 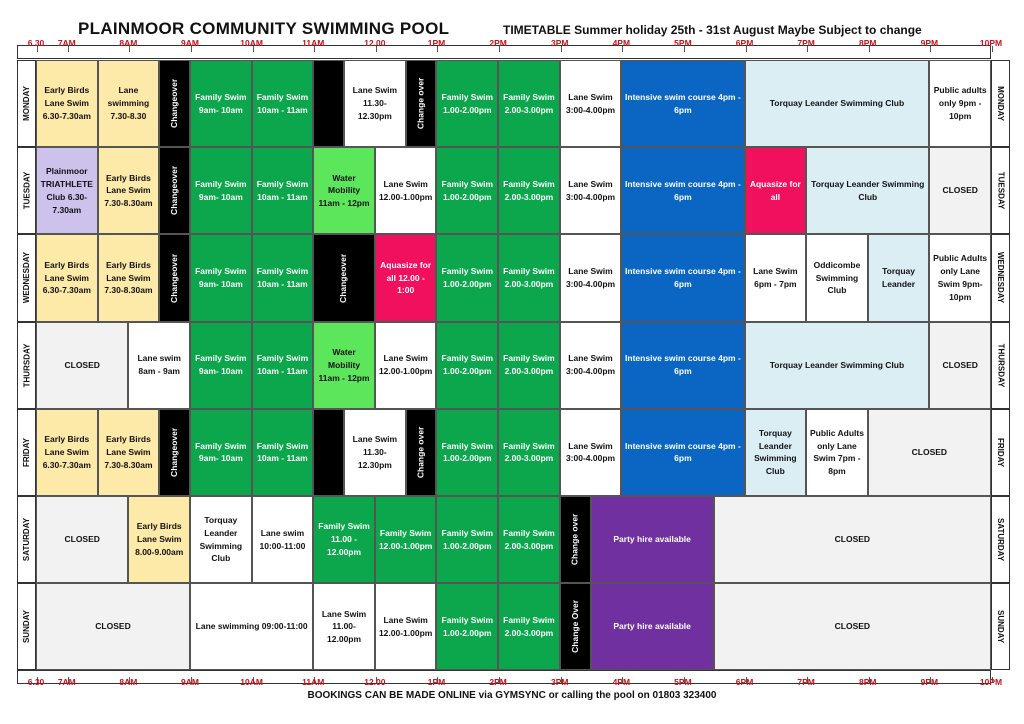 What do you see at coordinates (960, 278) in the screenshot?
I see `session-cell: Public Adults only Lane Swim 9pm-10pm` at bounding box center [960, 278].